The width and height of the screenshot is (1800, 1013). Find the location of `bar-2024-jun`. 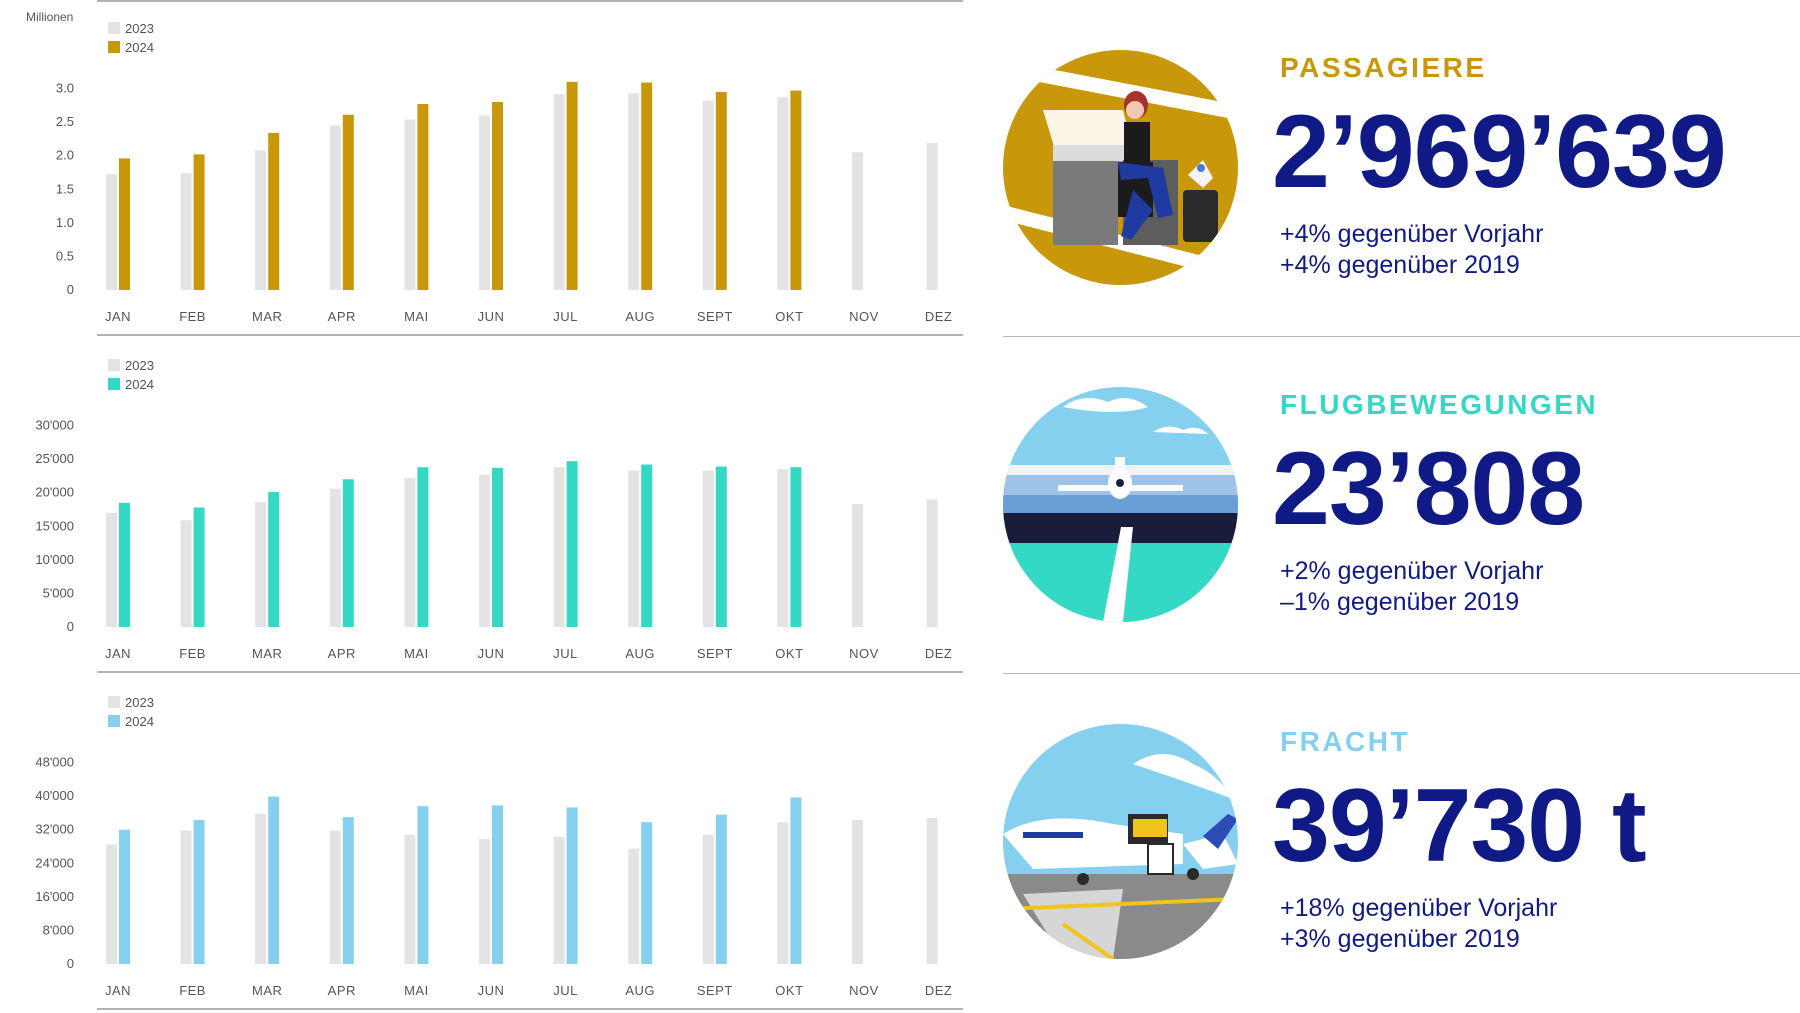

bar-2024-jun is located at coordinates (497, 884).